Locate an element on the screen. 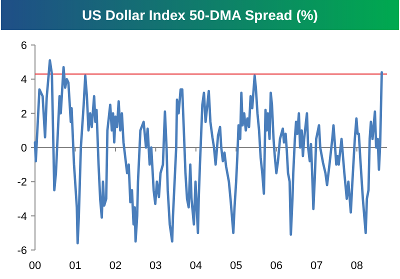 Image resolution: width=400 pixels, height=279 pixels. y-tick-label: -2 is located at coordinates (22, 182).